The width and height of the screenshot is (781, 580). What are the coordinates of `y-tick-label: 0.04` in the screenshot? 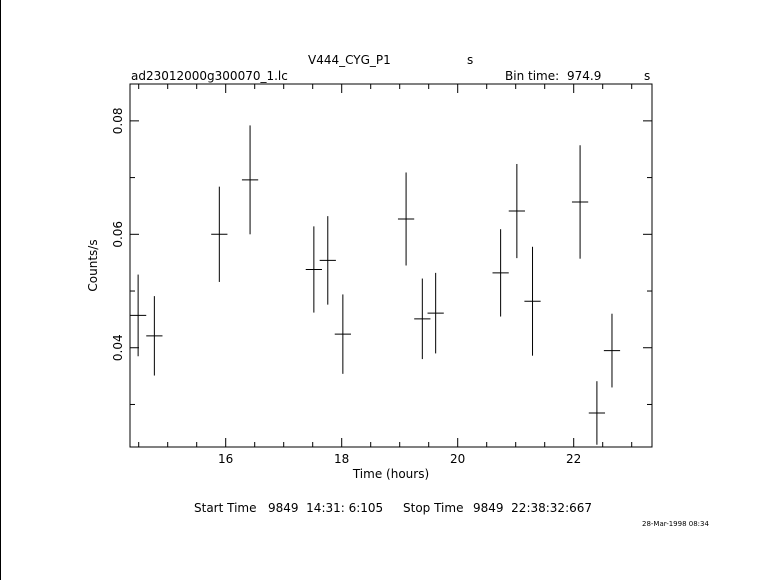 It's located at (118, 347).